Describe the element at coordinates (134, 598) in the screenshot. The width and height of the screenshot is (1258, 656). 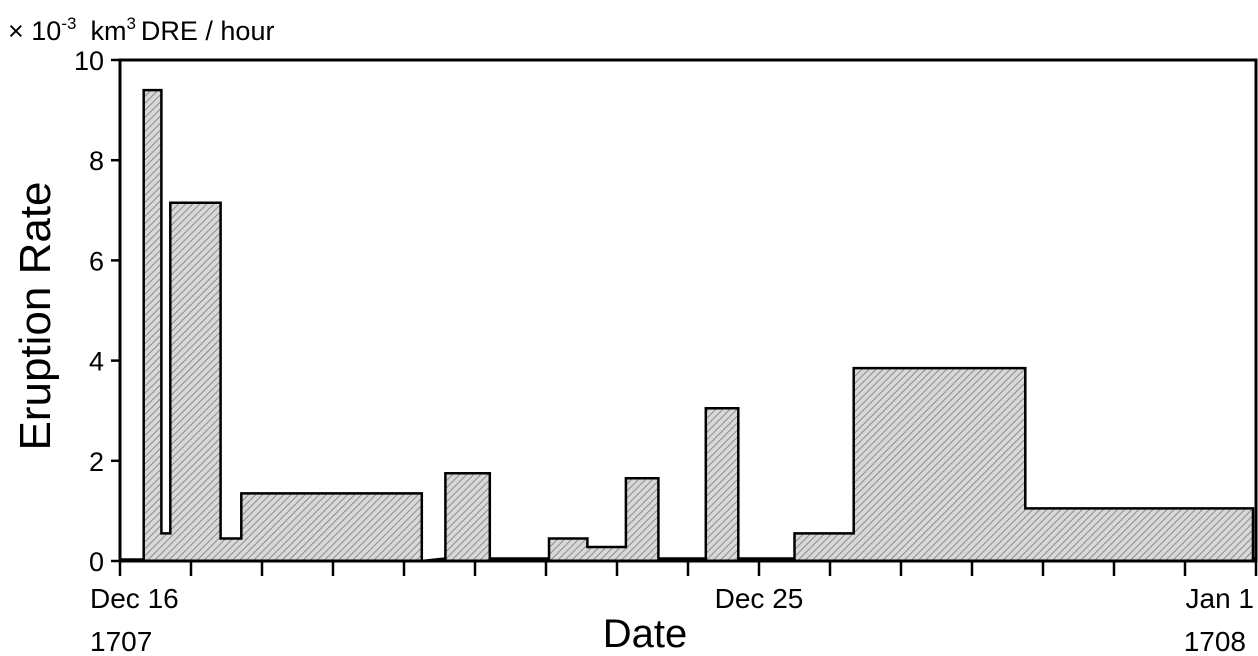
I see `x-date-label: Dec 16` at that location.